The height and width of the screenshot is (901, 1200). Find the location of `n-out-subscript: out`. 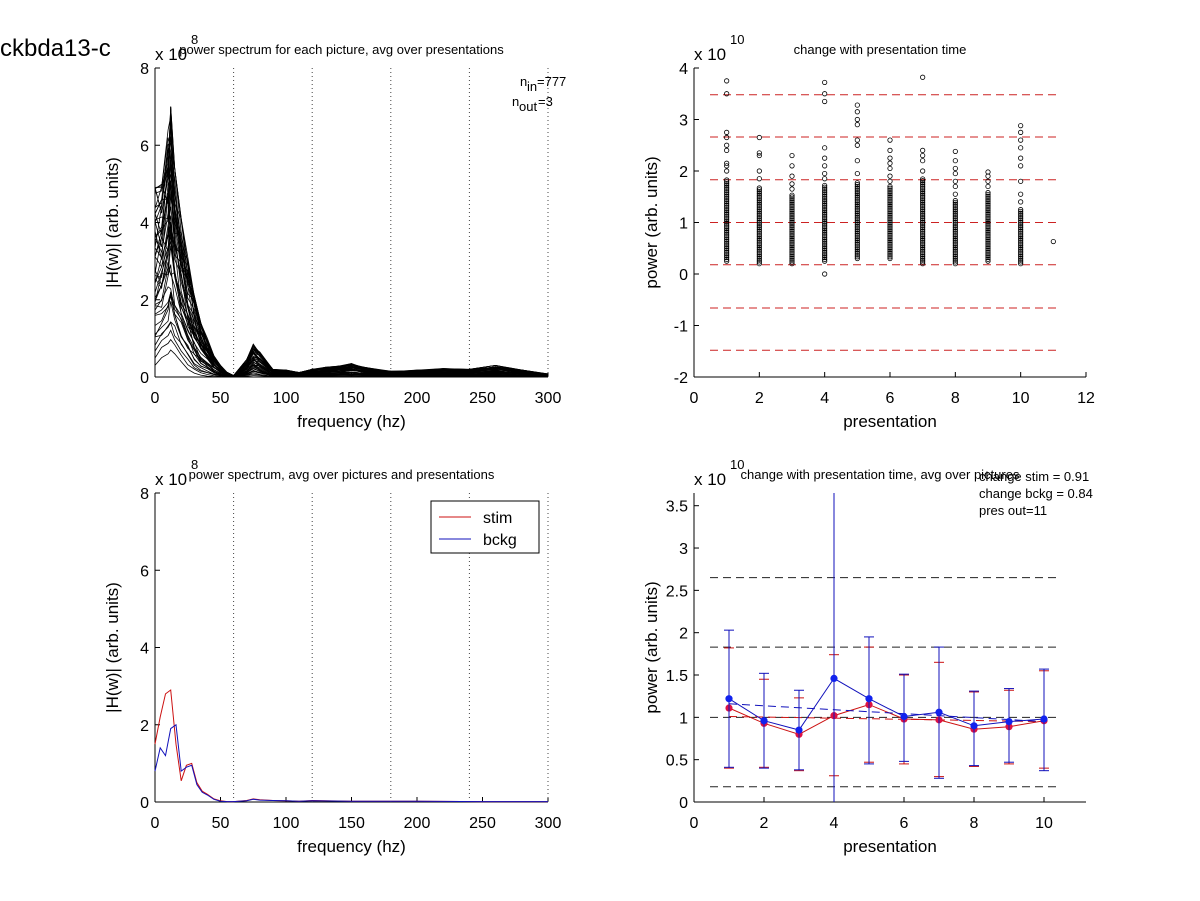

n-out-subscript: out is located at coordinates (528, 106).